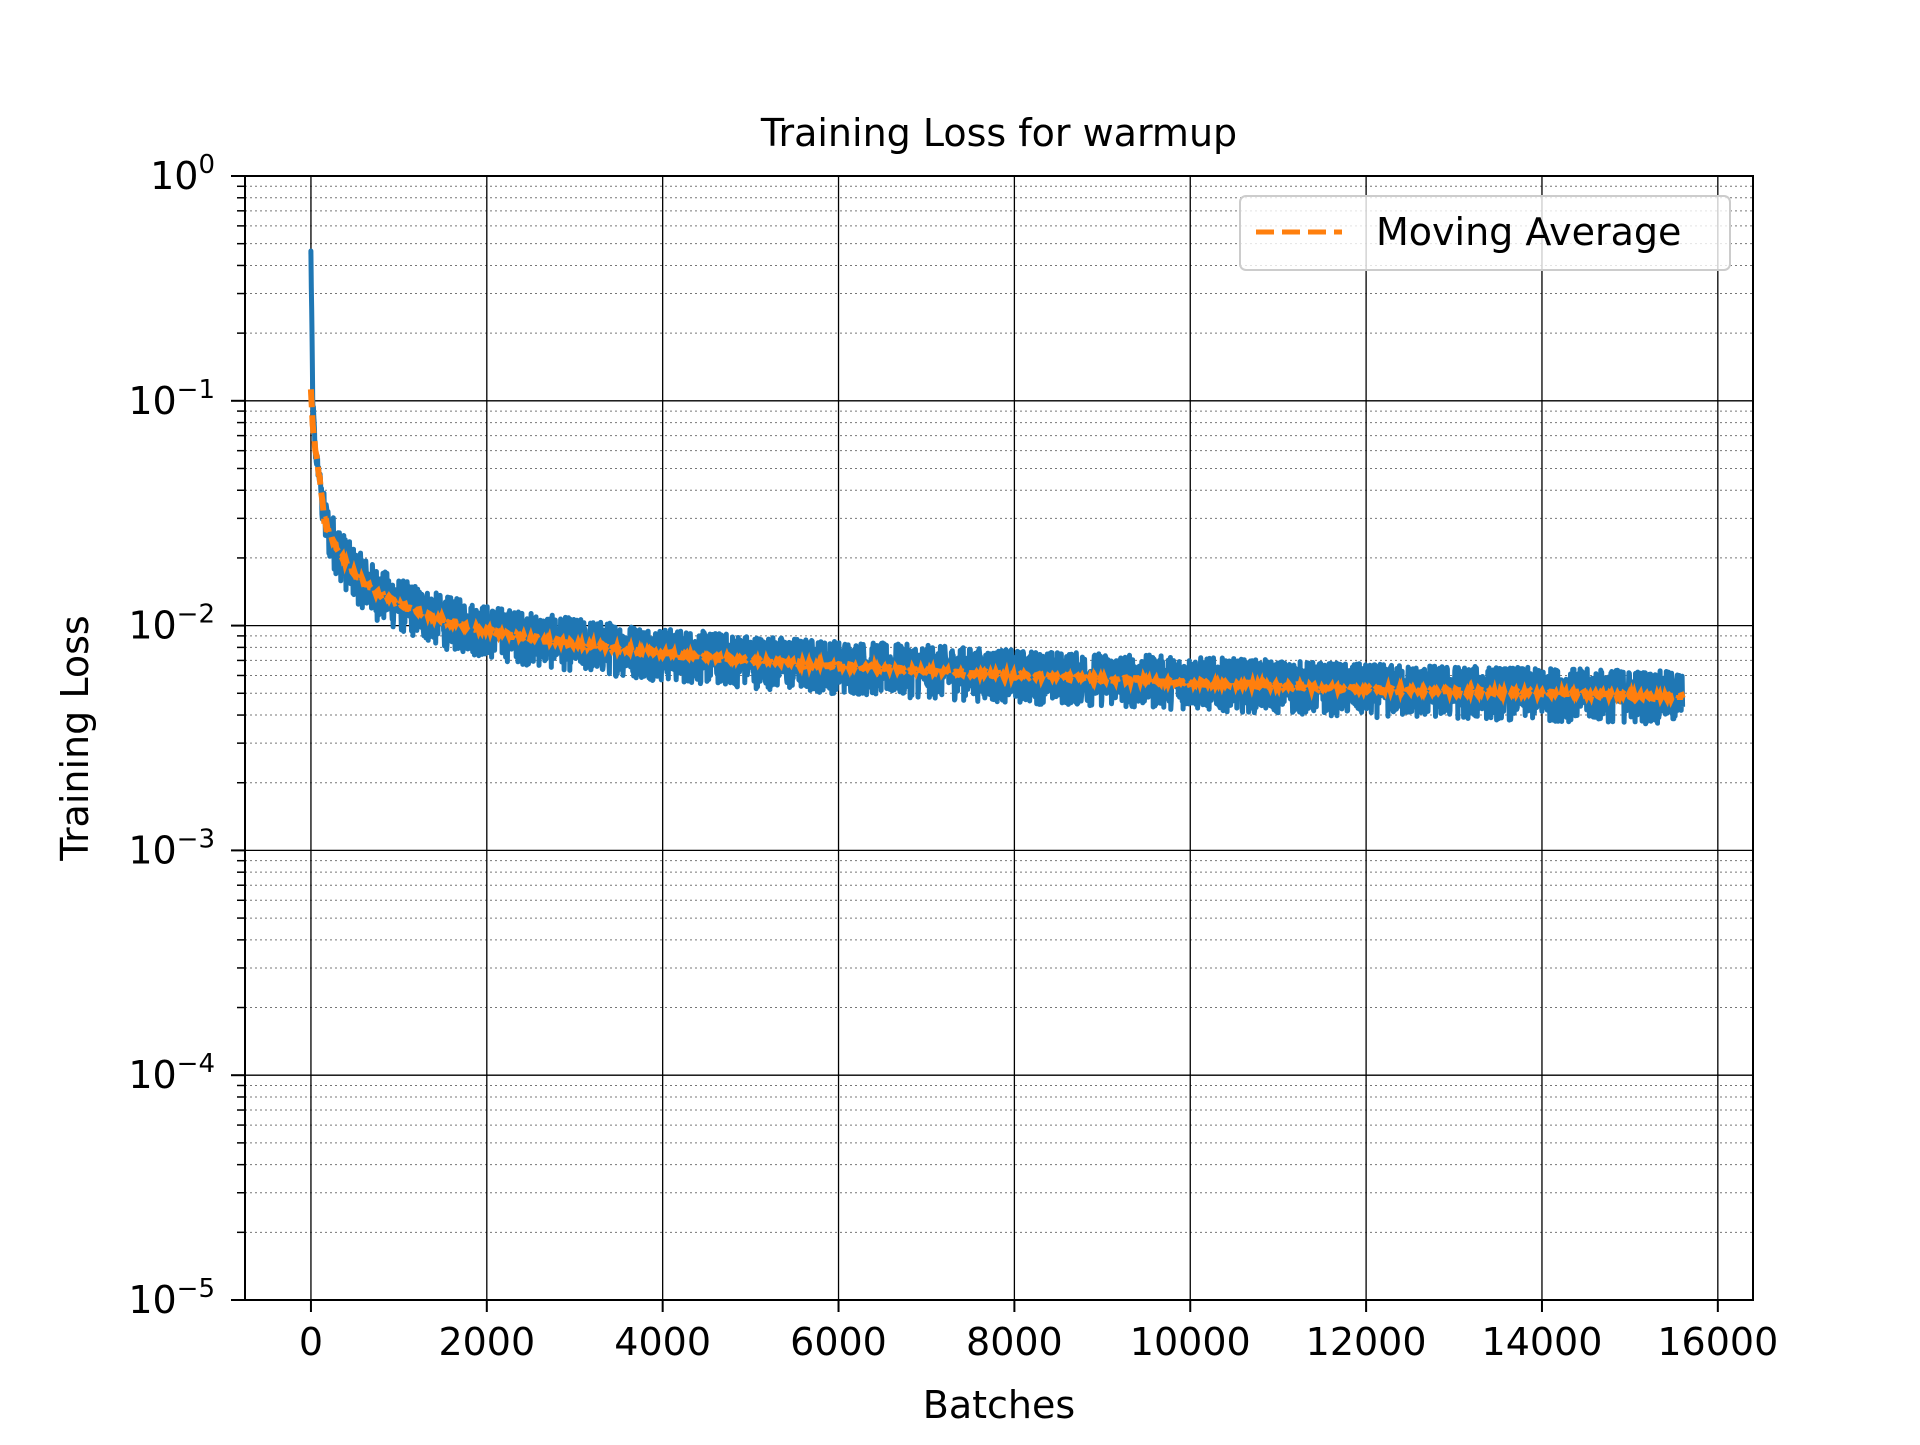 The image size is (1920, 1445). Describe the element at coordinates (186, 736) in the screenshot. I see `y-axis-ticks: 10⁰ 10⁻¹ 10⁻² 10⁻³ 10⁻⁴ 10⁻⁵` at that location.